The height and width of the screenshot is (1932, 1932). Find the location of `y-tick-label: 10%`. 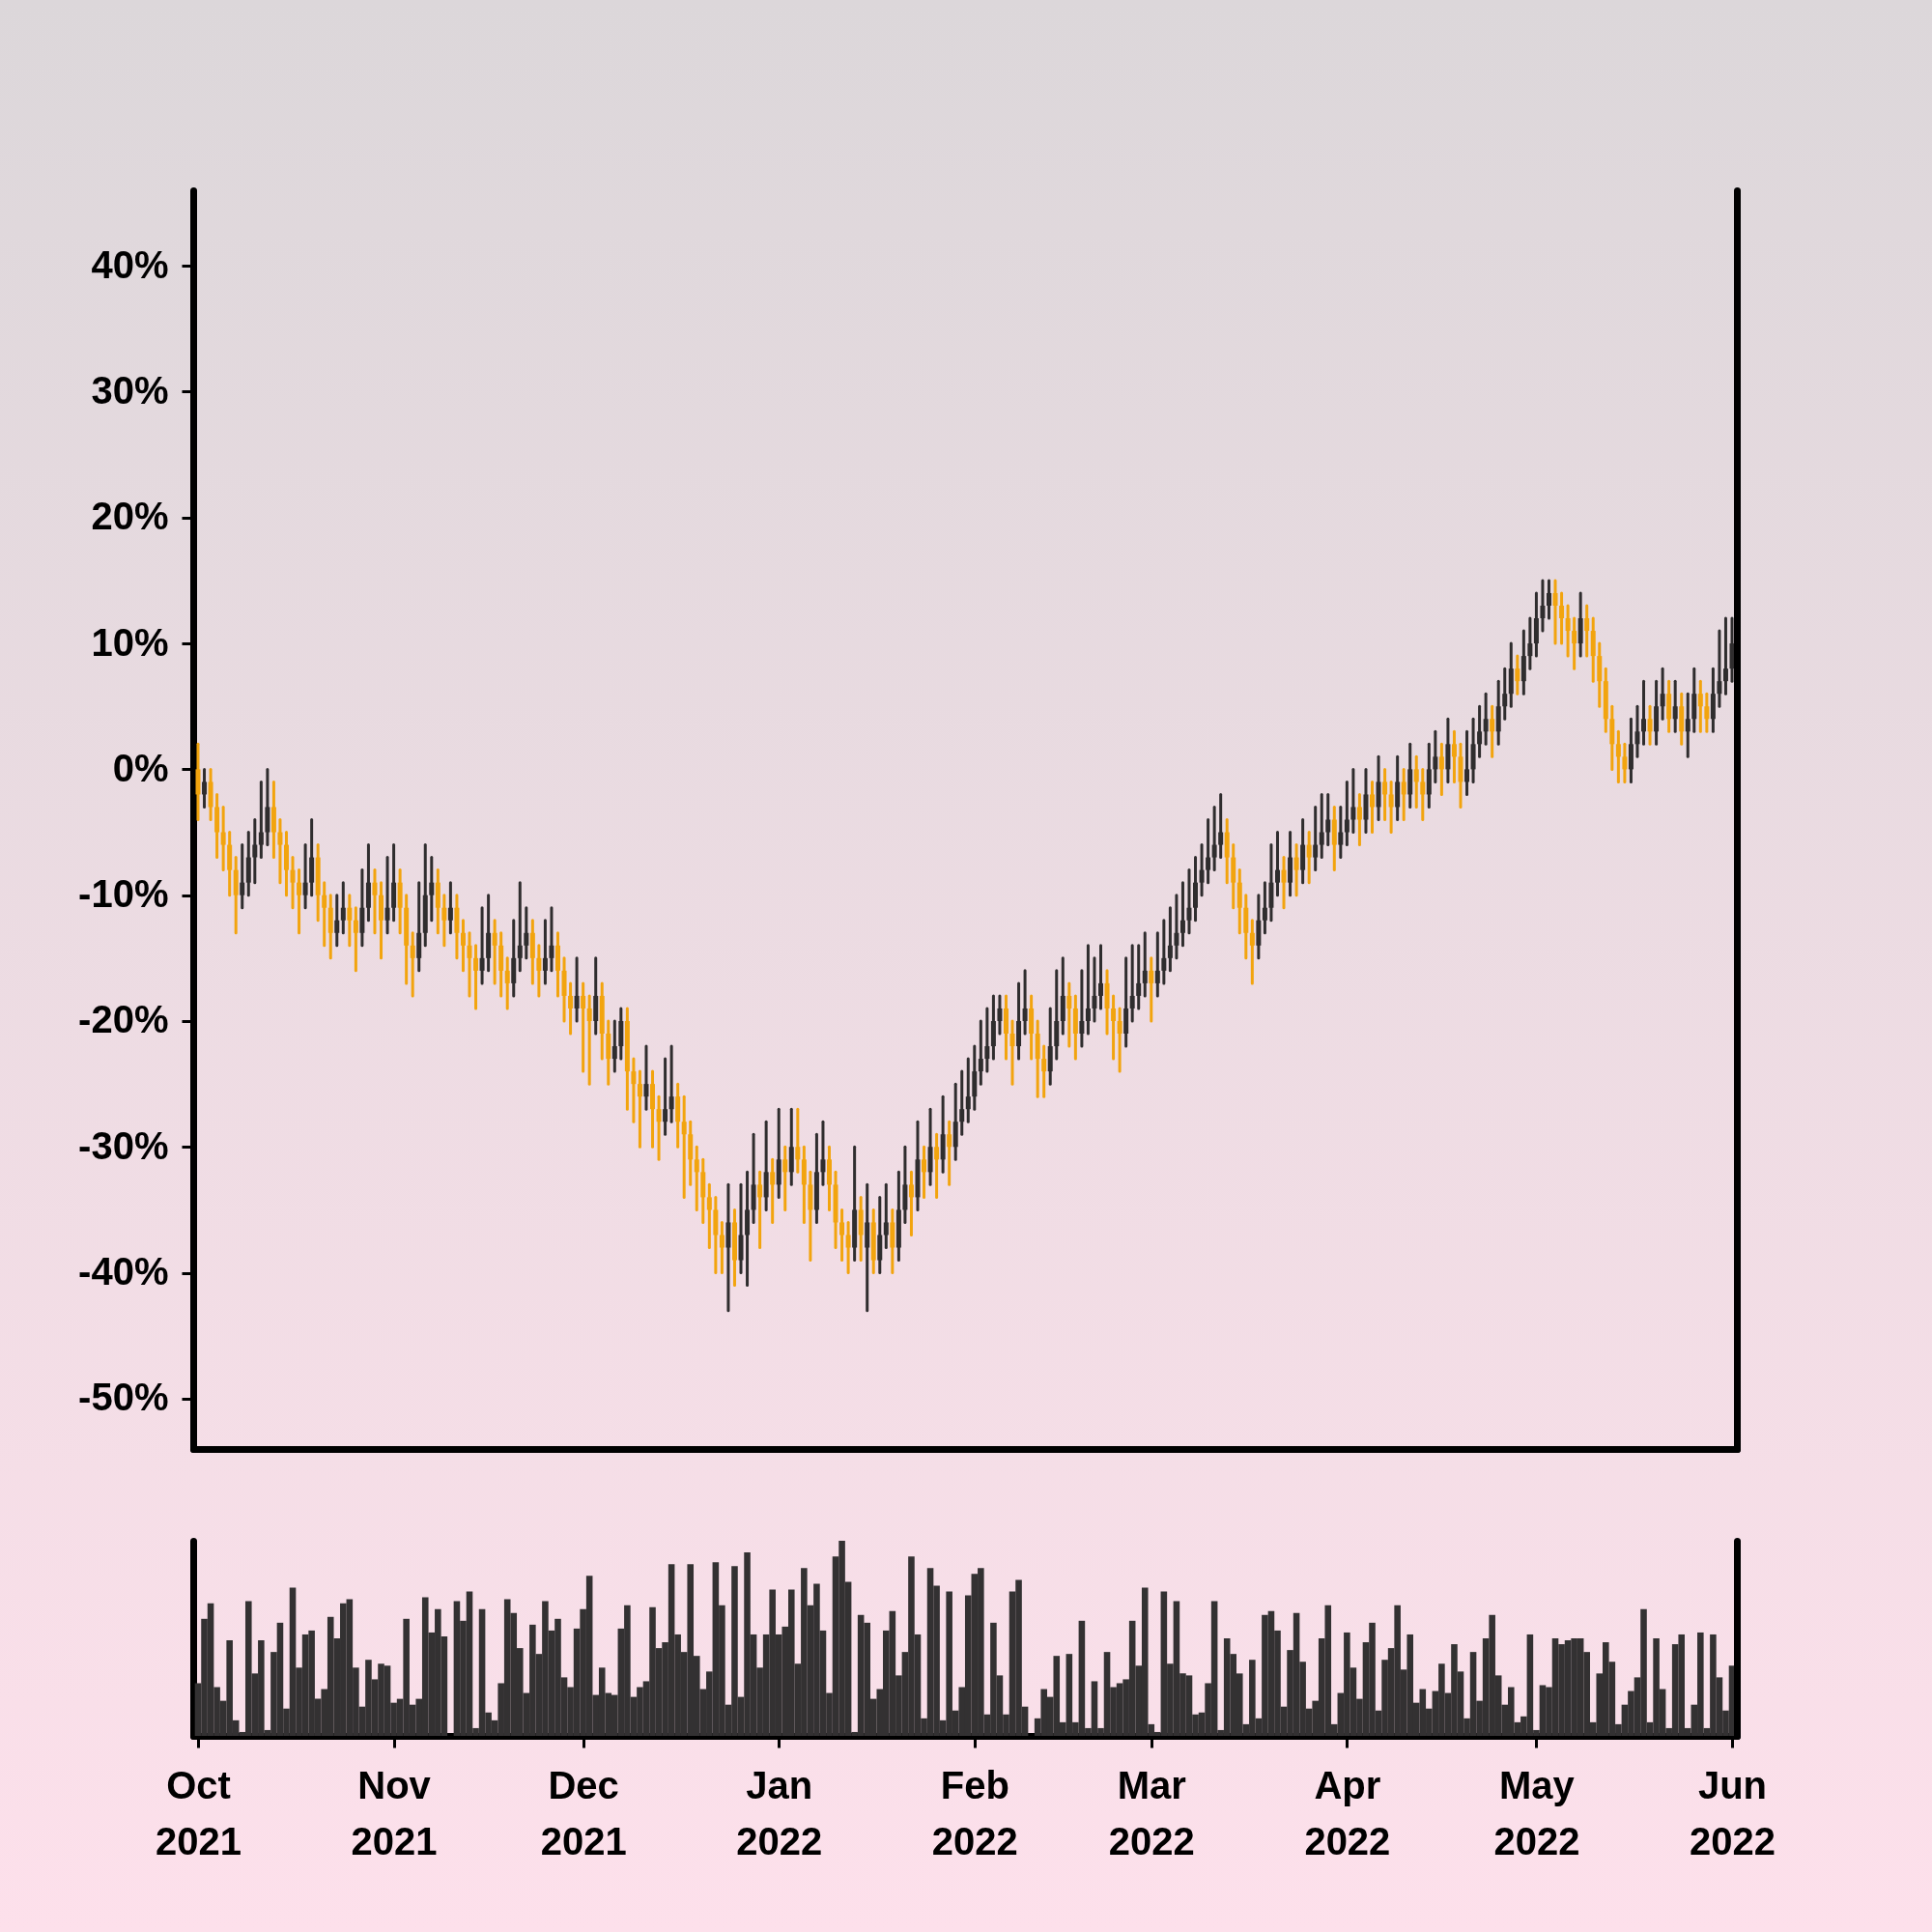

y-tick-label: 10% is located at coordinates (130, 642).